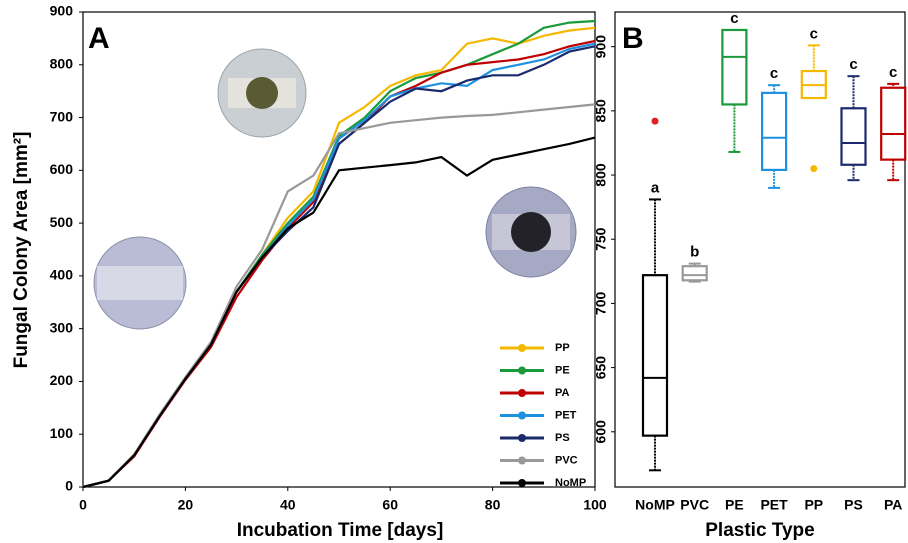 The image size is (908, 543). I want to click on panel-label: B, so click(633, 38).